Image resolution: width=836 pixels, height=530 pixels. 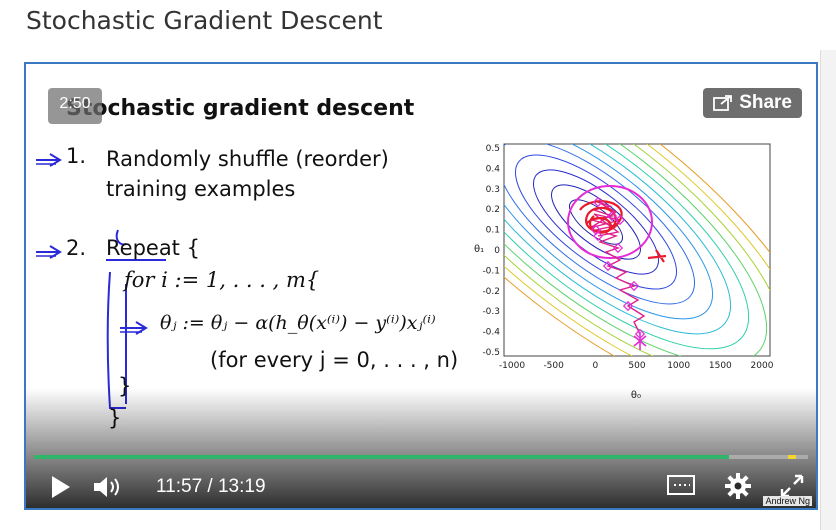 What do you see at coordinates (491, 353) in the screenshot?
I see `y-tick-label: -0.5` at bounding box center [491, 353].